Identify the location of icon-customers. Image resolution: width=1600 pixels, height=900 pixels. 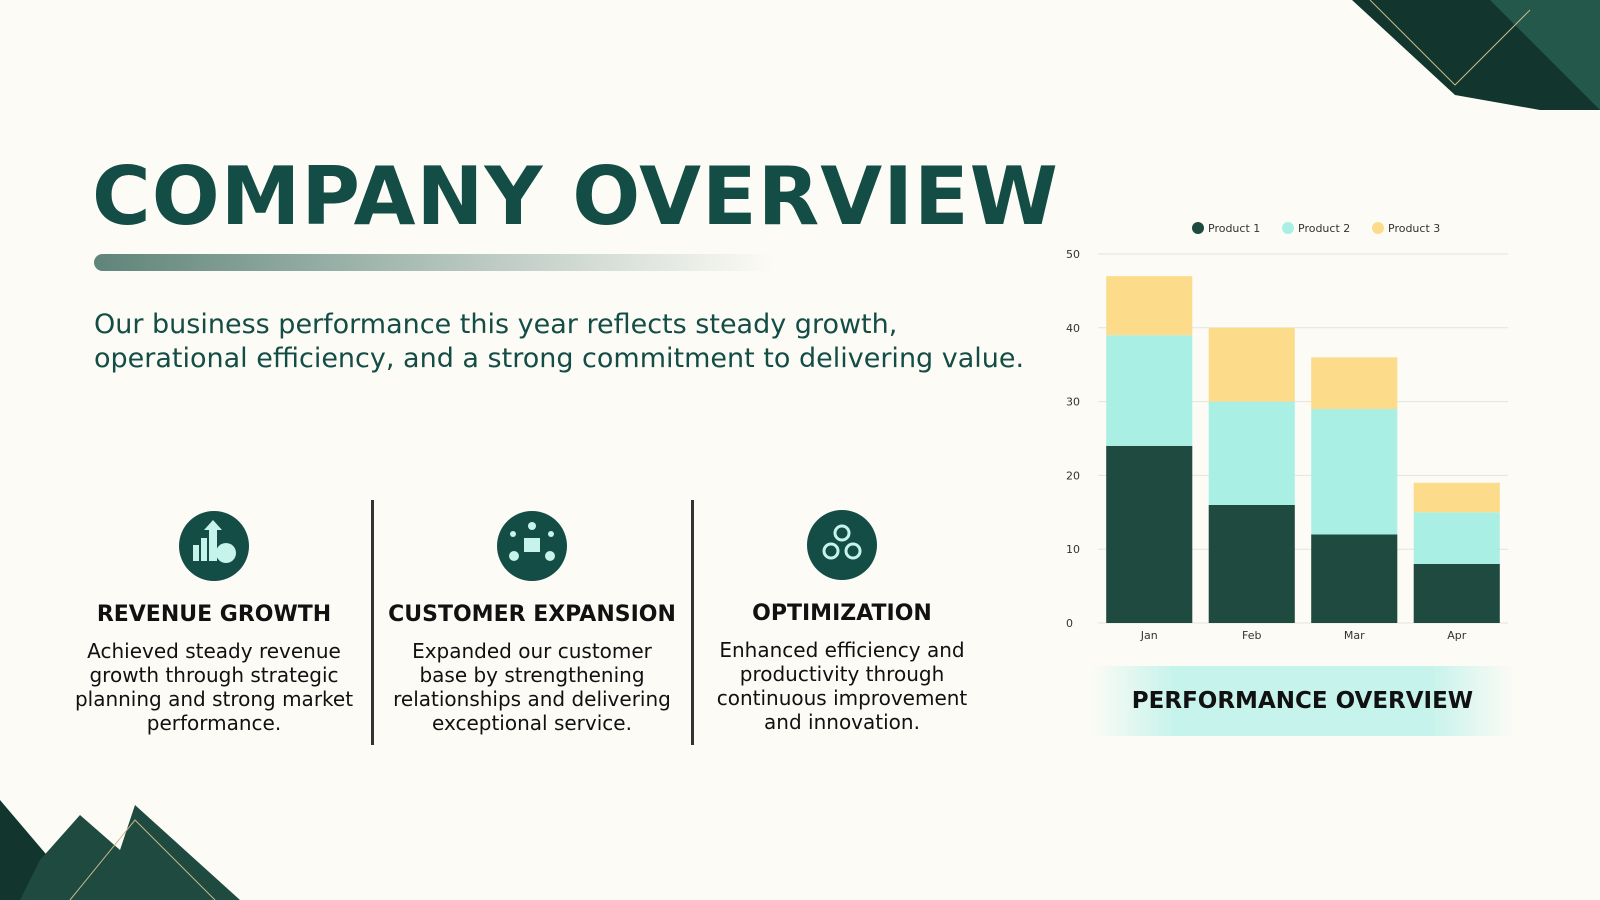
(532, 546).